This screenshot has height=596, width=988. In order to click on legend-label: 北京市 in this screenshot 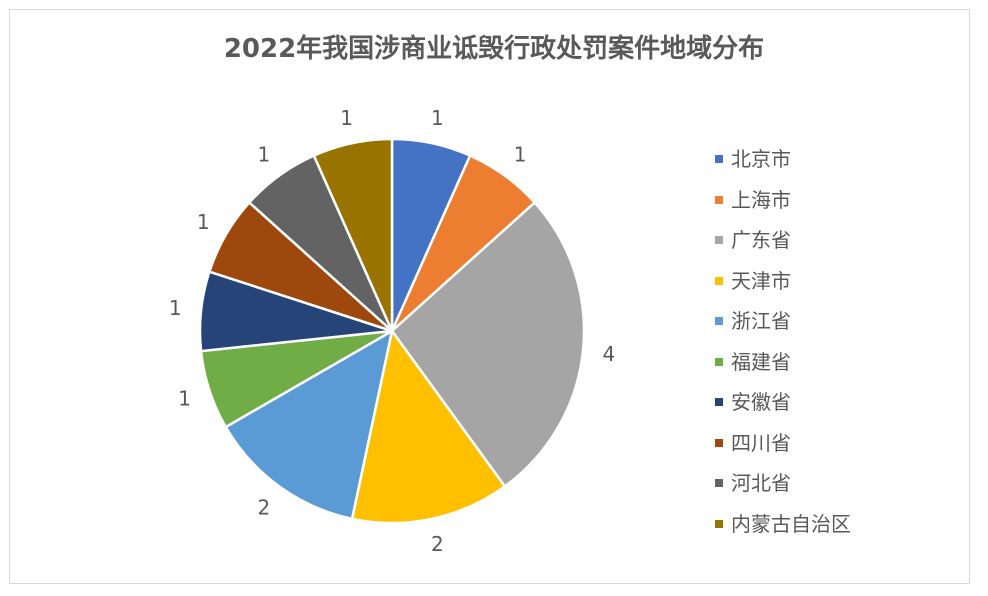, I will do `click(761, 159)`.